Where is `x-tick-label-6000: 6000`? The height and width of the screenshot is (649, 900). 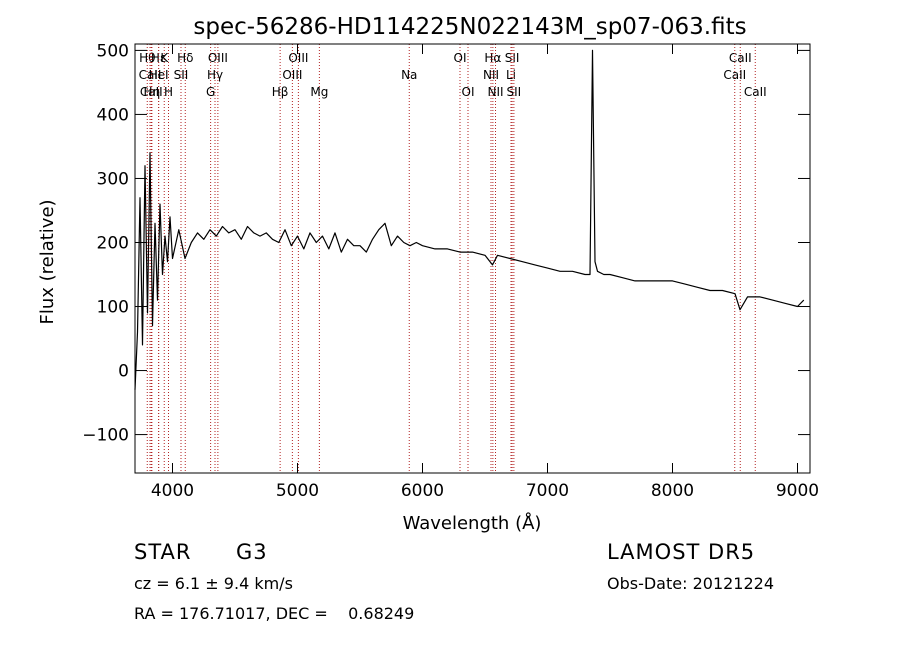
x-tick-label-6000: 6000 is located at coordinates (422, 491).